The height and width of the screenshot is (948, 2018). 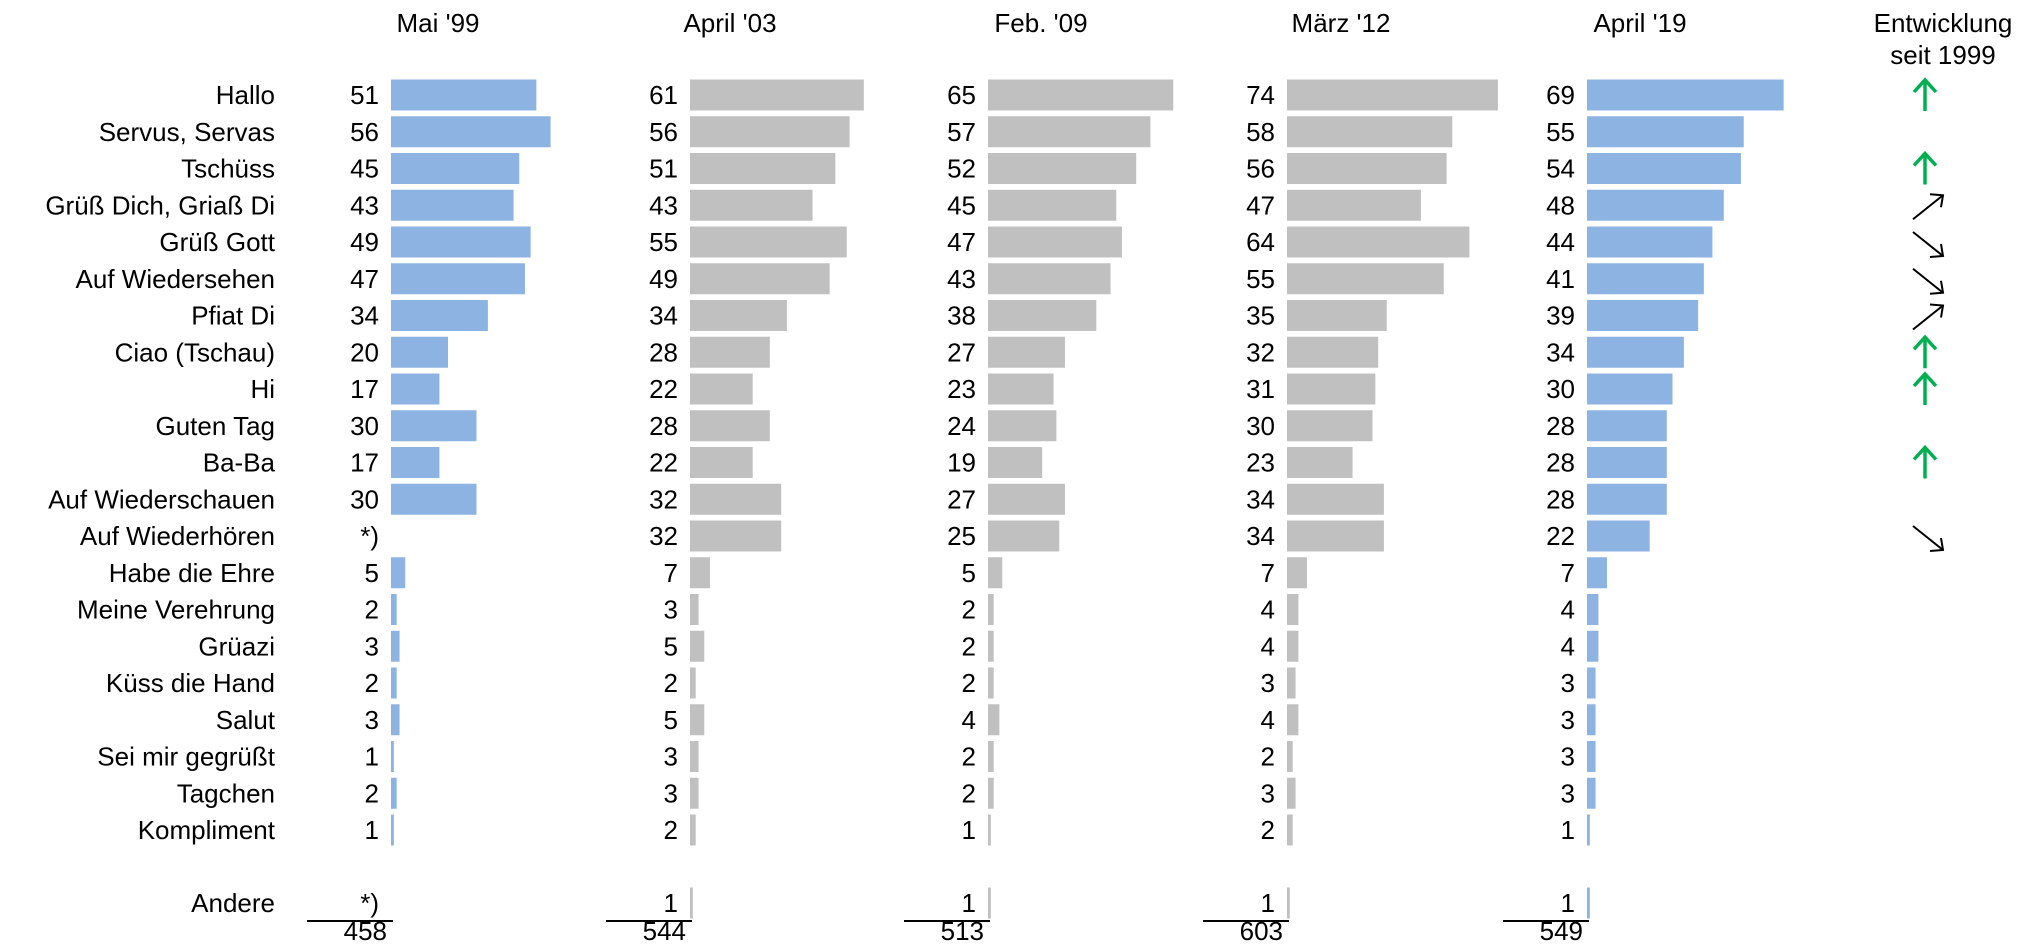 What do you see at coordinates (729, 23) in the screenshot?
I see `series-header: April '03` at bounding box center [729, 23].